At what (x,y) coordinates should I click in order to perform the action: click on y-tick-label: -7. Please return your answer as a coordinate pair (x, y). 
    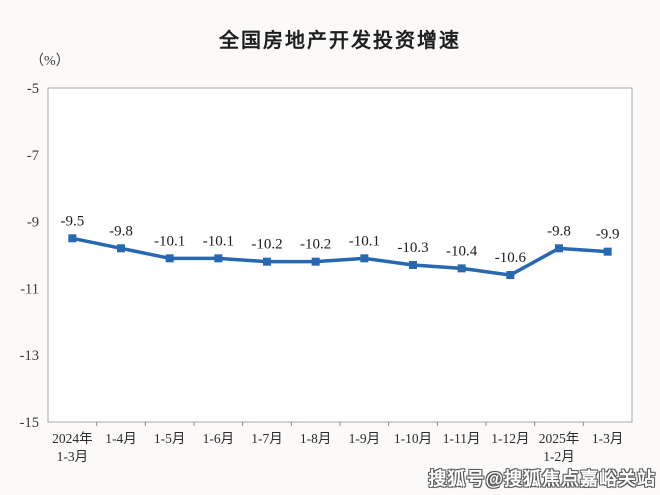
    Looking at the image, I should click on (33, 156).